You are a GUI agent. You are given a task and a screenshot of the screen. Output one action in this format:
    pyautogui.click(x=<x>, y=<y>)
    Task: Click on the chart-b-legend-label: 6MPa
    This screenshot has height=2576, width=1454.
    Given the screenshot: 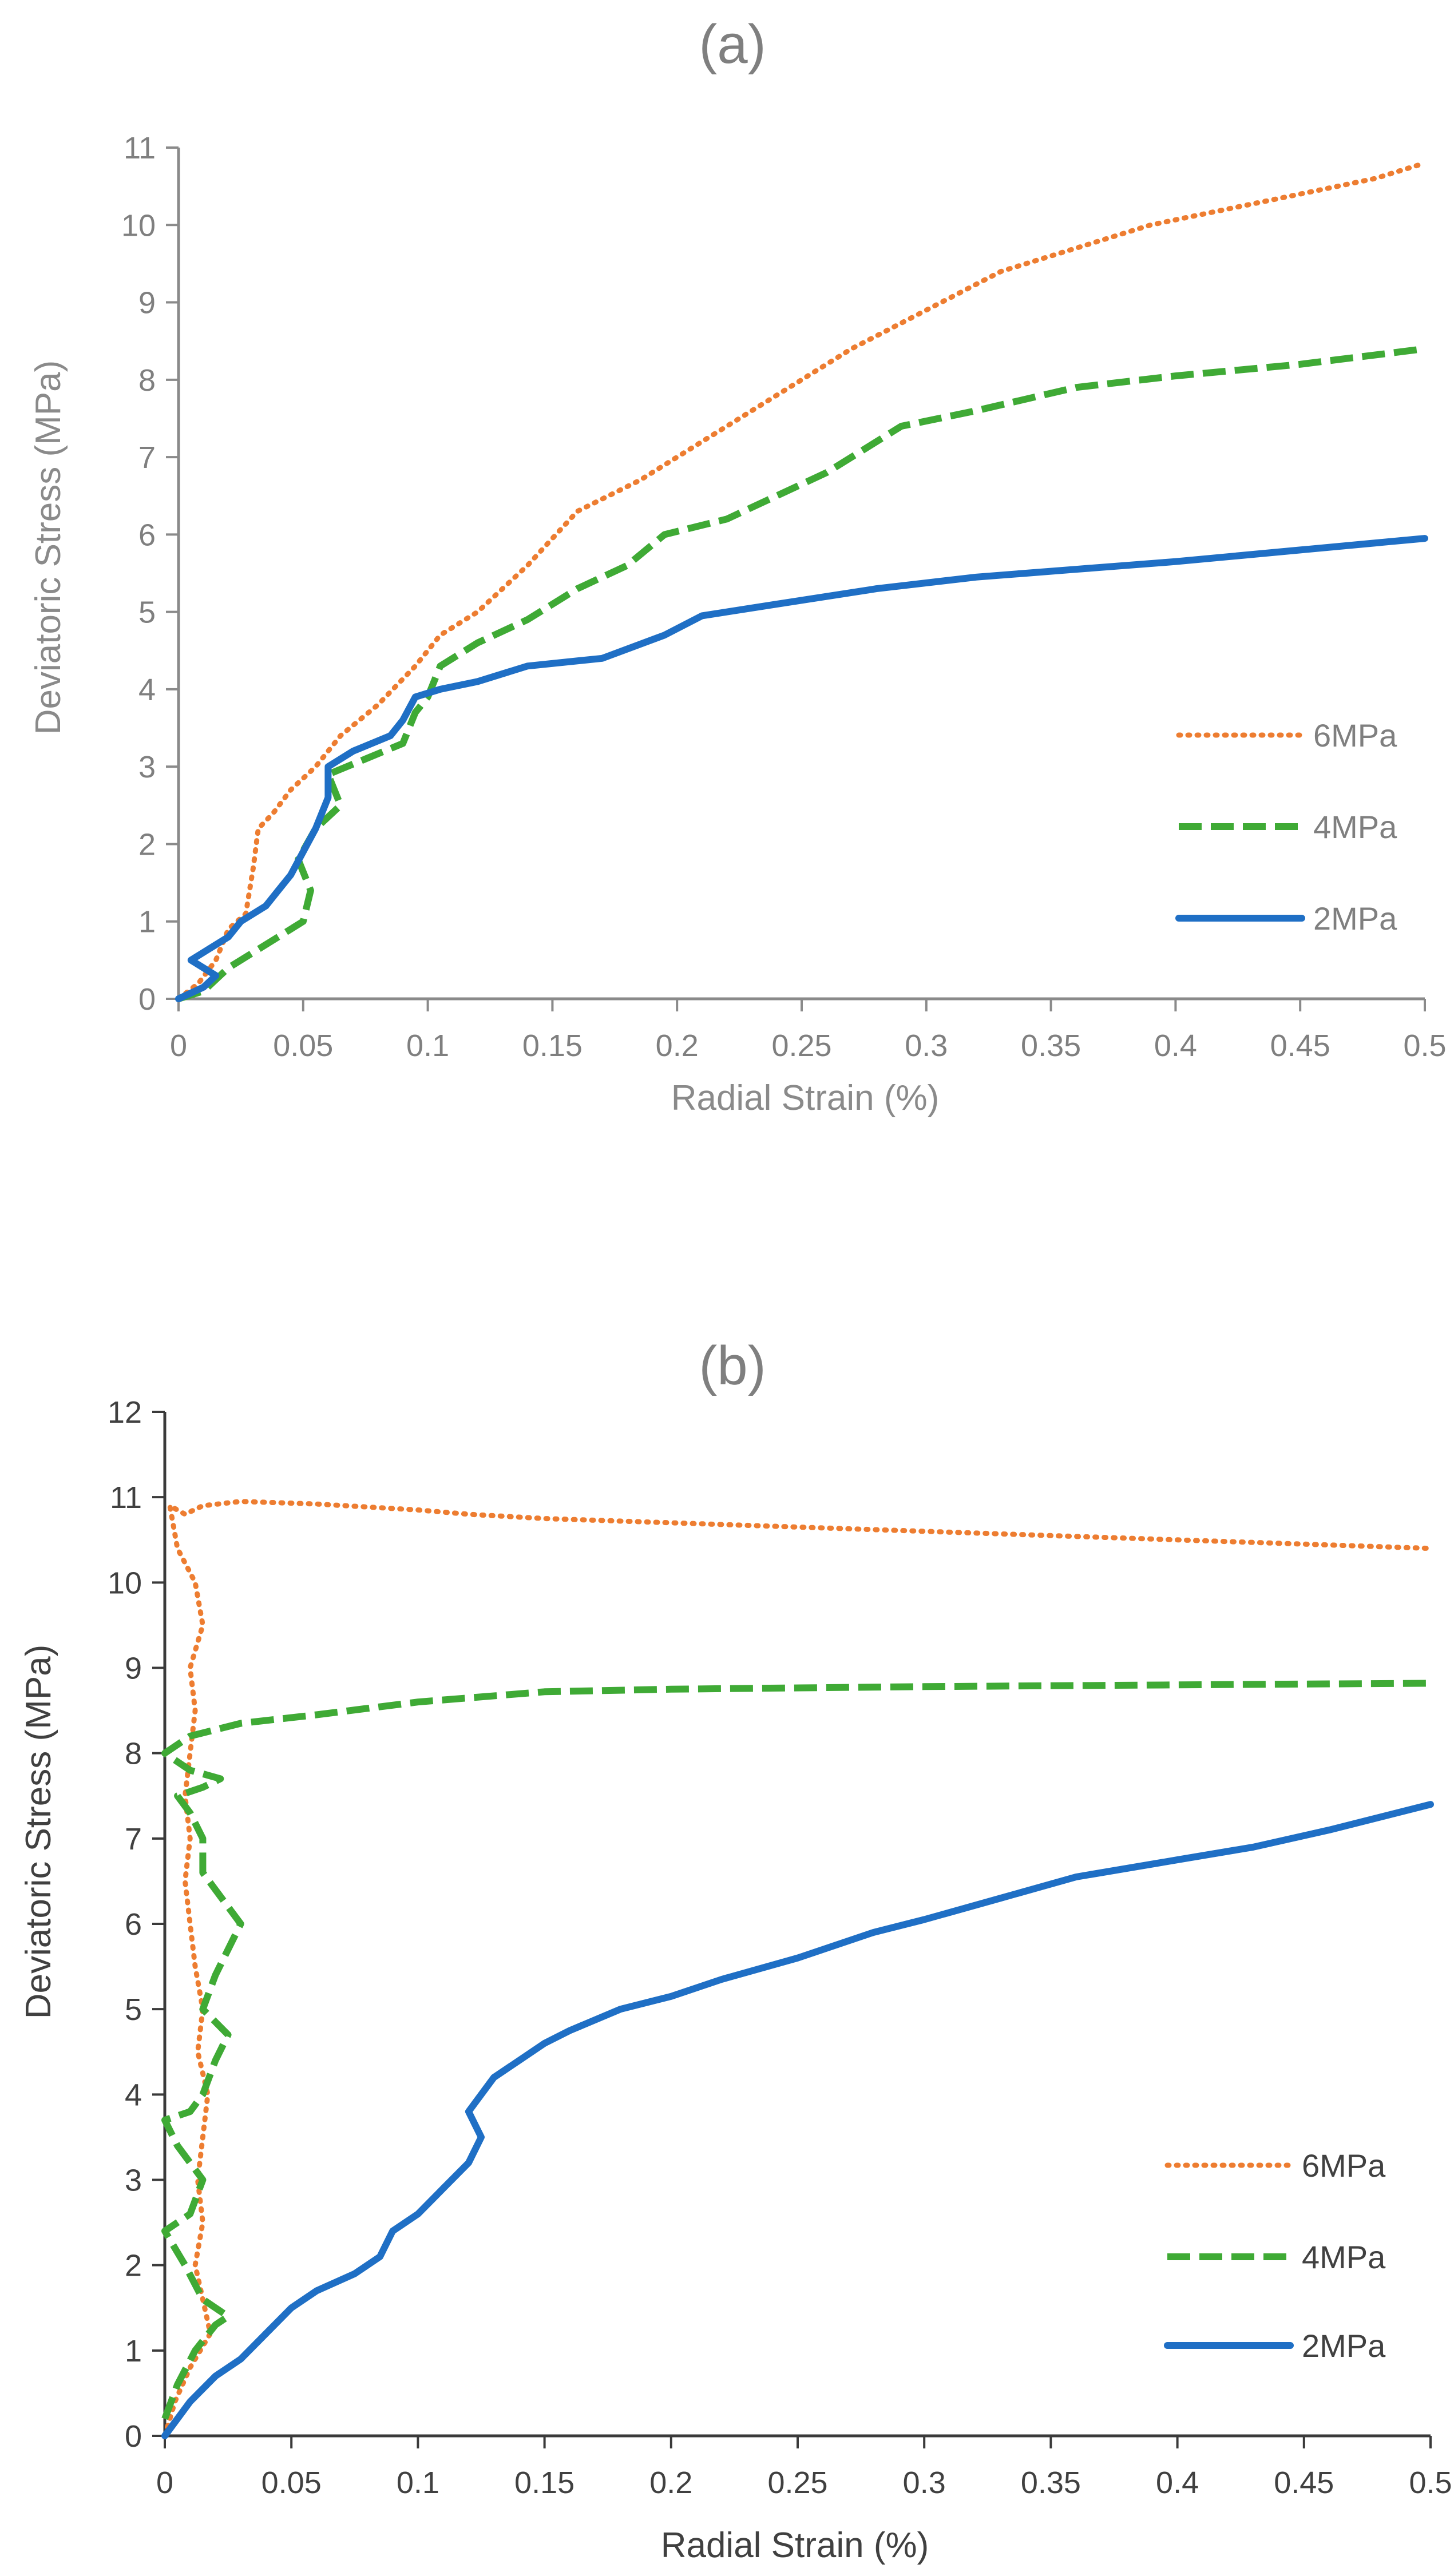 What is the action you would take?
    pyautogui.click(x=1344, y=2166)
    